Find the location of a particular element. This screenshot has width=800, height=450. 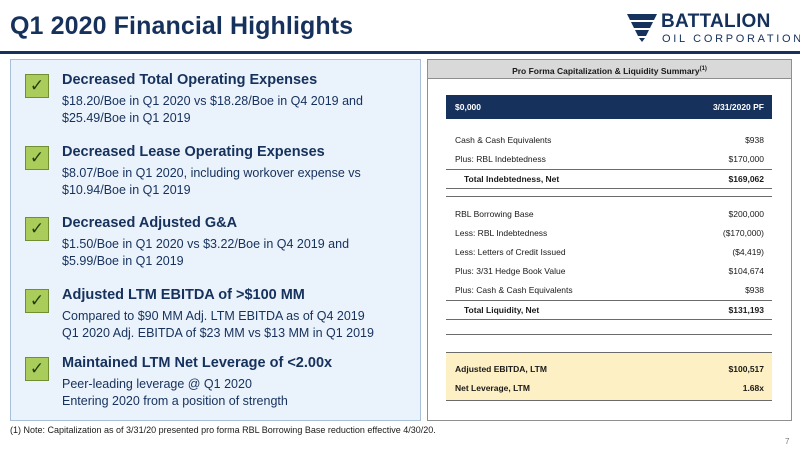

row-value: $170,000 is located at coordinates (746, 159).